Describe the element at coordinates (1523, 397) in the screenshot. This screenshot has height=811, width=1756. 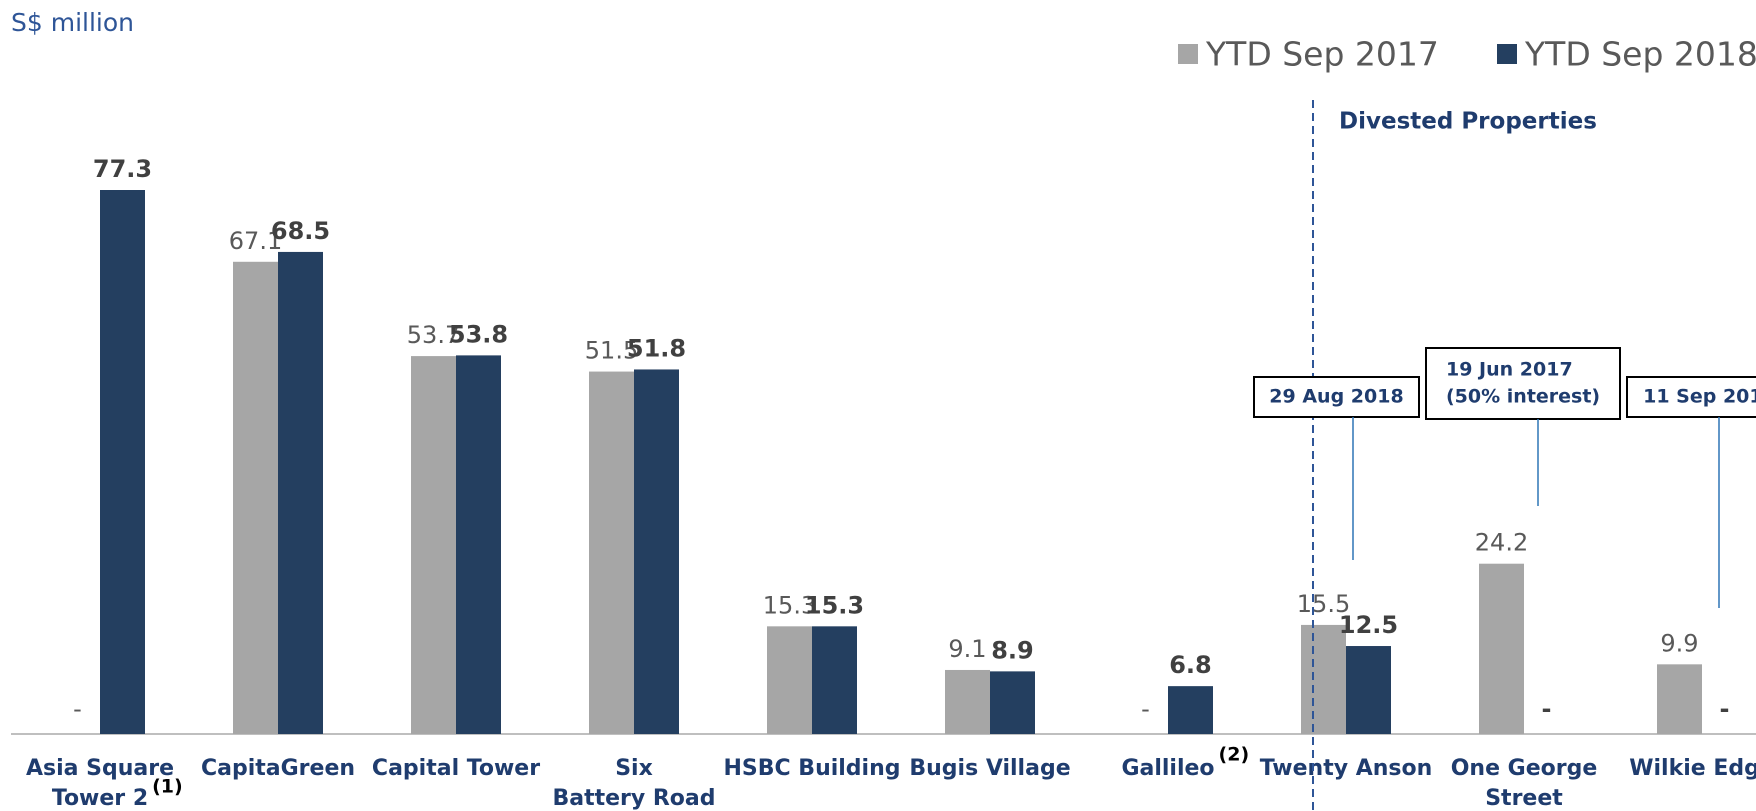
I see `annotation-text: (50% interest)` at that location.